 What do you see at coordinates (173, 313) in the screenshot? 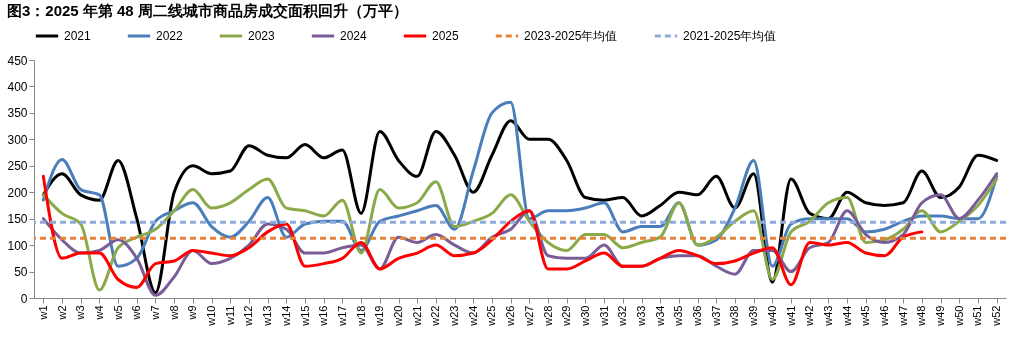
I see `x-tick-label: w8` at bounding box center [173, 313].